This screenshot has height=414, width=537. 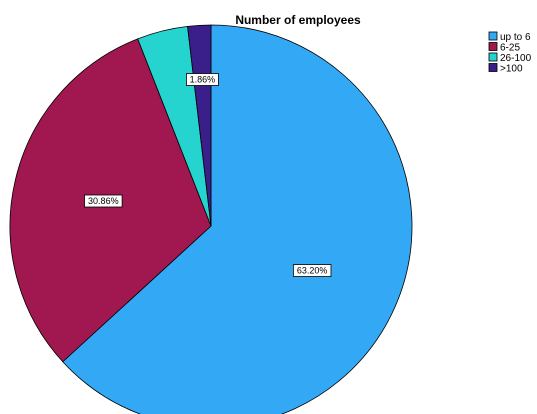 I want to click on legend-label: up to 6, so click(x=515, y=37).